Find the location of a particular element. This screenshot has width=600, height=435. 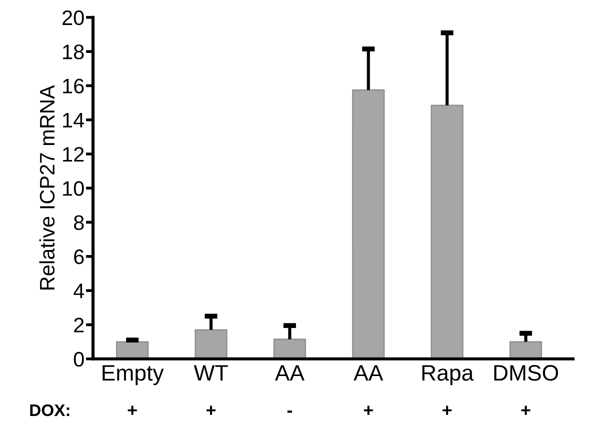

y-tick-label: 0 is located at coordinates (79, 359).